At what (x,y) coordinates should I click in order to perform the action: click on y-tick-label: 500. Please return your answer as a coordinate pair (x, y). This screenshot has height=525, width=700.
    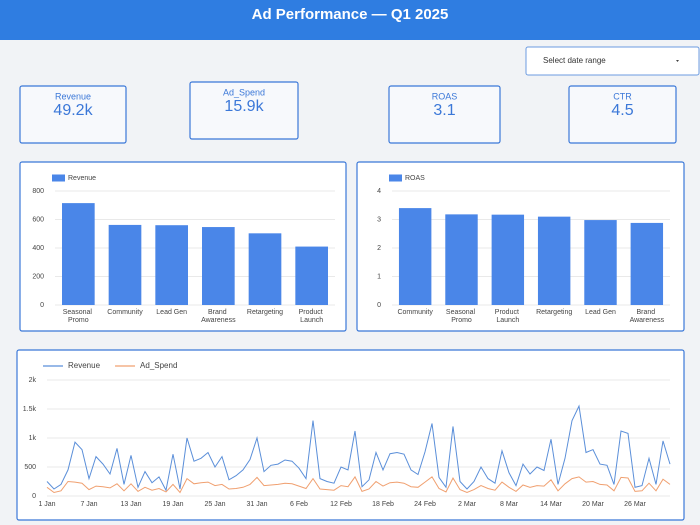
    Looking at the image, I should click on (30, 467).